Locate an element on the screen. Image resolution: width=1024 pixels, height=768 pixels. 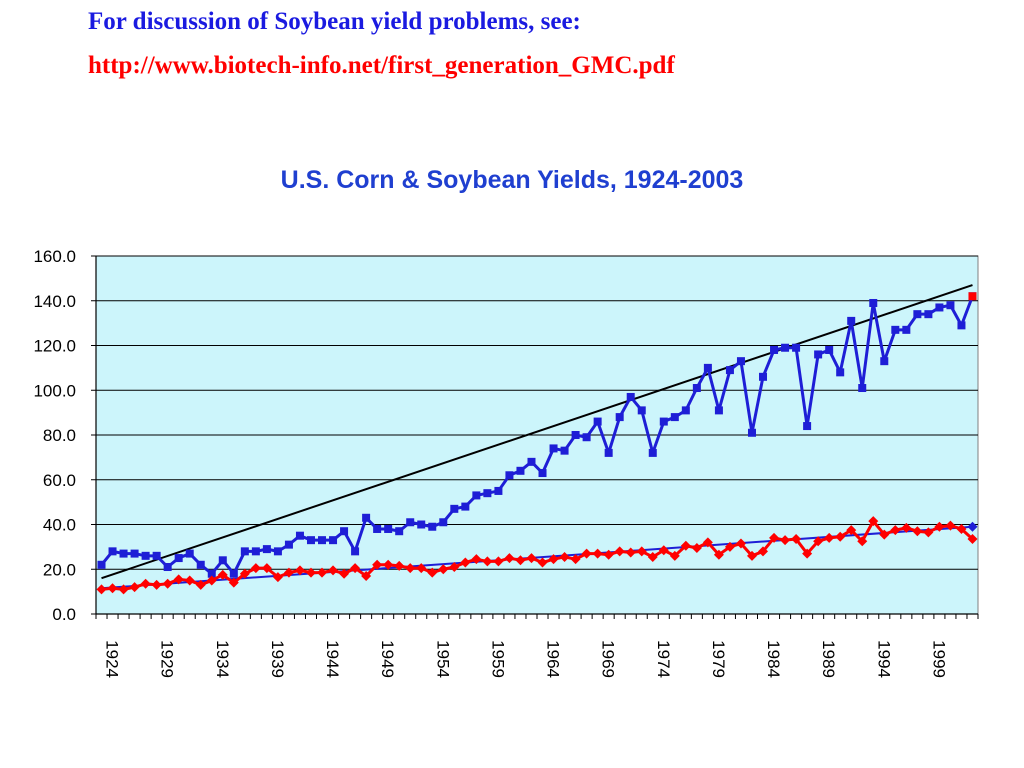
x-tick-label: 1989 is located at coordinates (828, 659).